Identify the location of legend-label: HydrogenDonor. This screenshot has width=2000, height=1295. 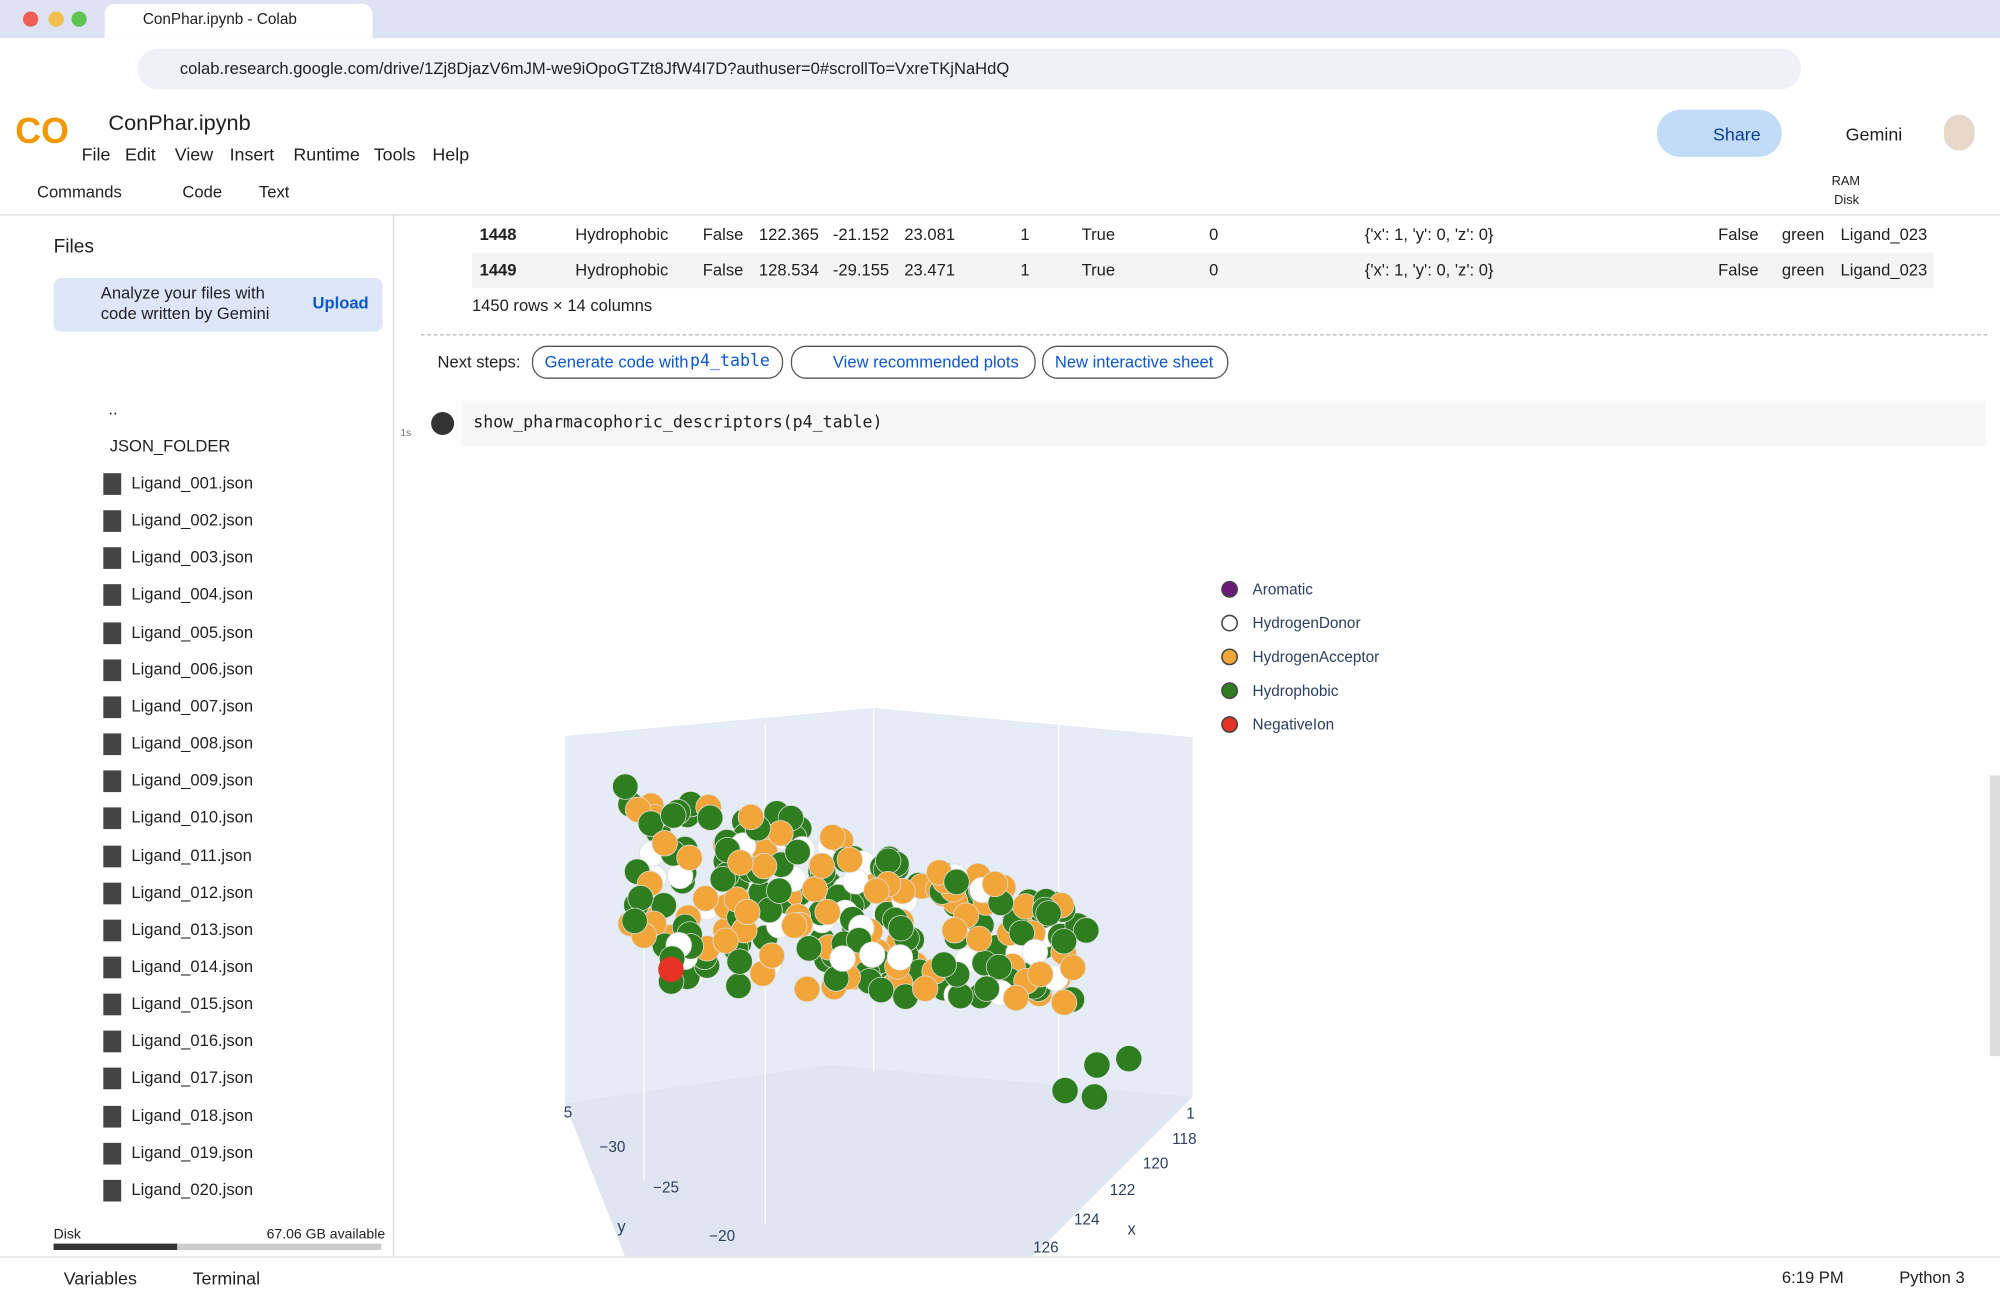
(1307, 623).